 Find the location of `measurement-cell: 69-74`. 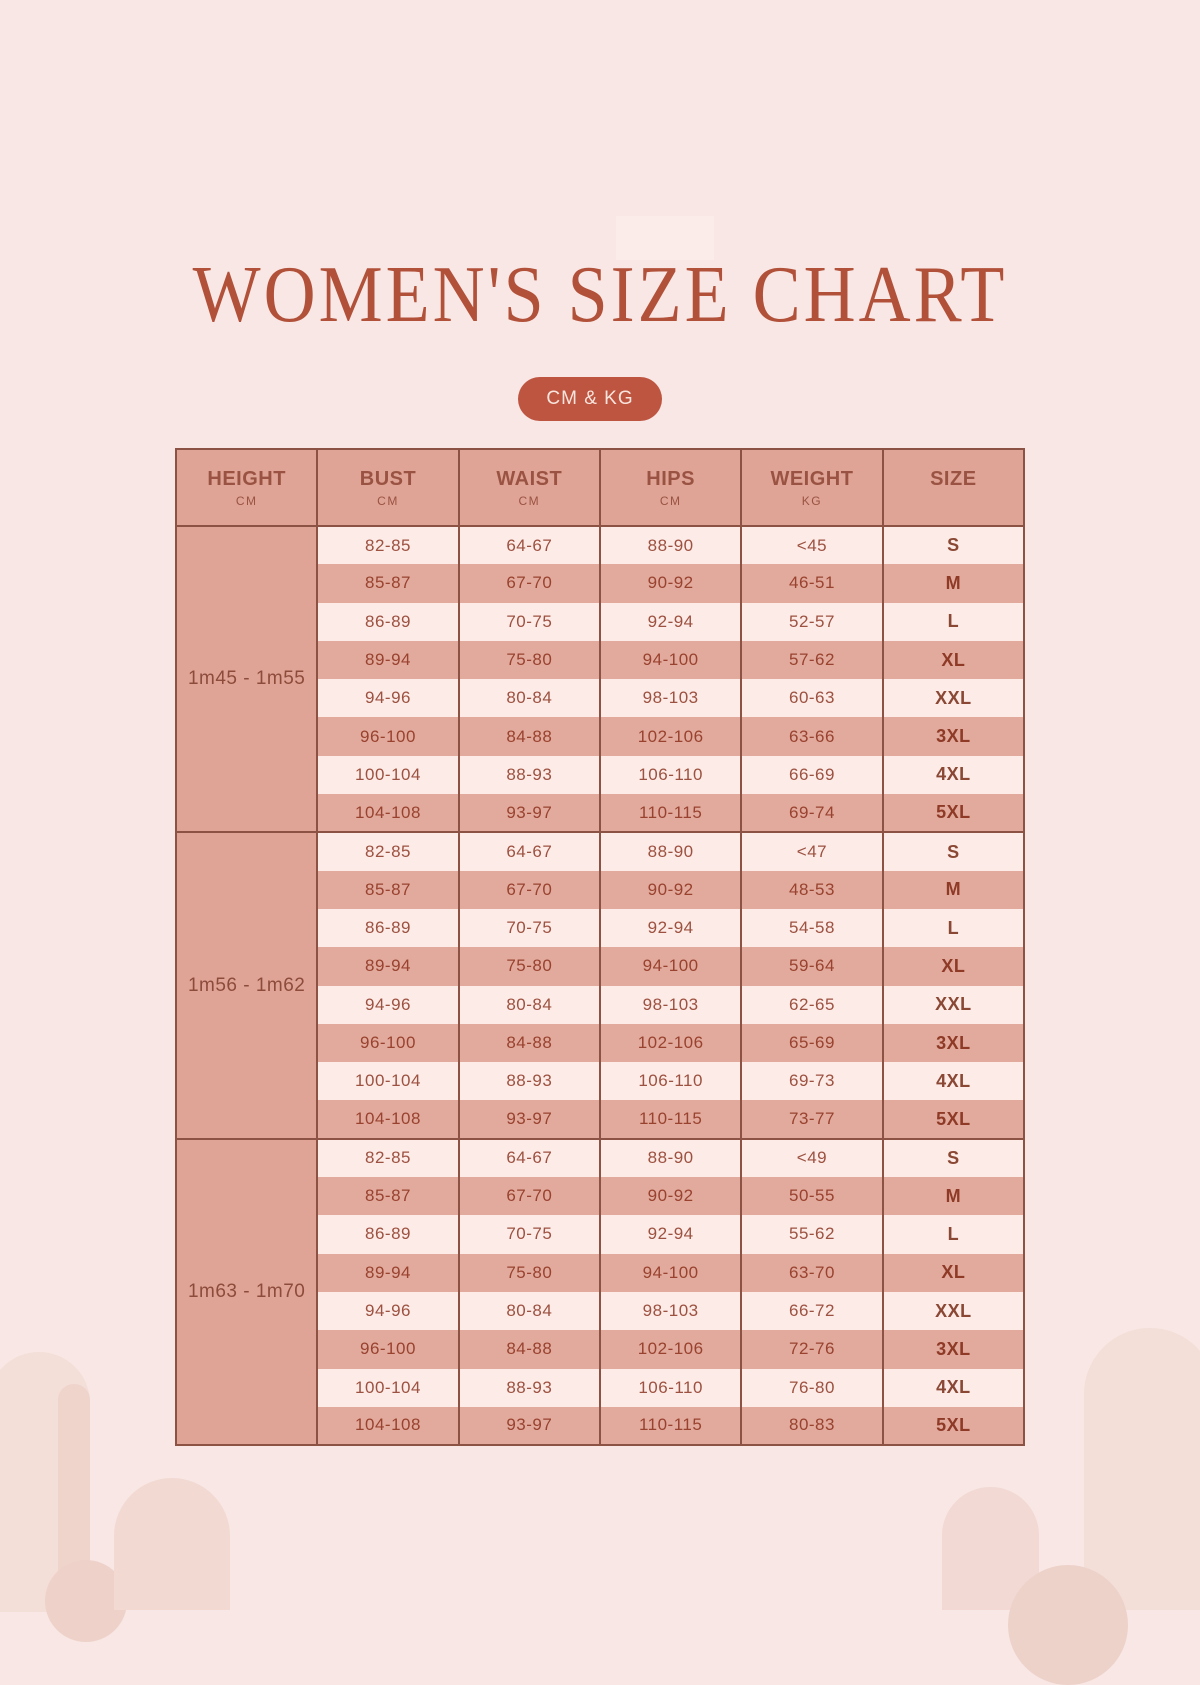

measurement-cell: 69-74 is located at coordinates (812, 813).